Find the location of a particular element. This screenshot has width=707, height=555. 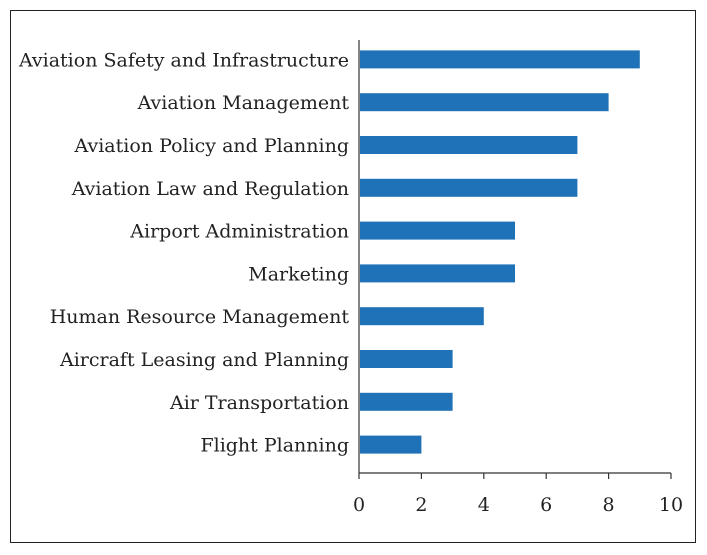

category-label-10: Flight Planning is located at coordinates (274, 446).